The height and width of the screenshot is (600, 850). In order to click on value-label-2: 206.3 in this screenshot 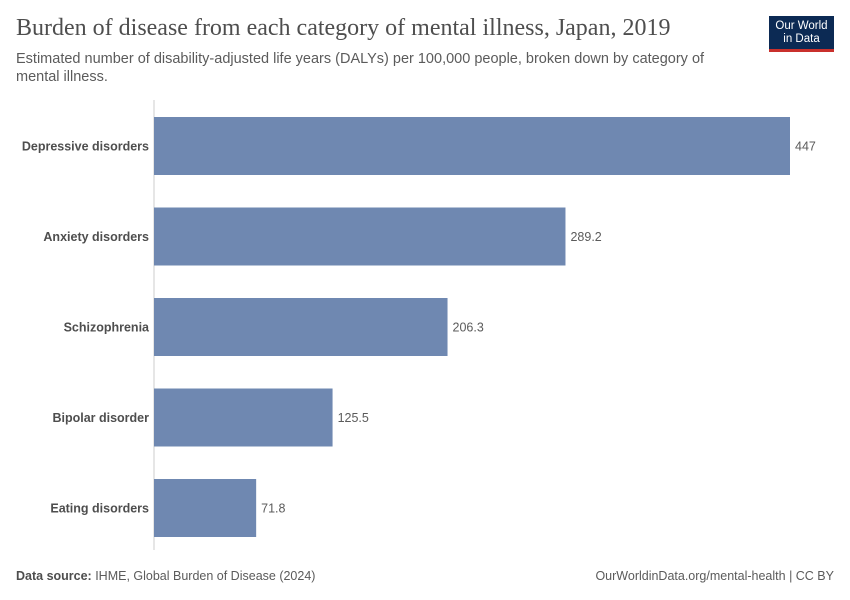, I will do `click(468, 328)`.